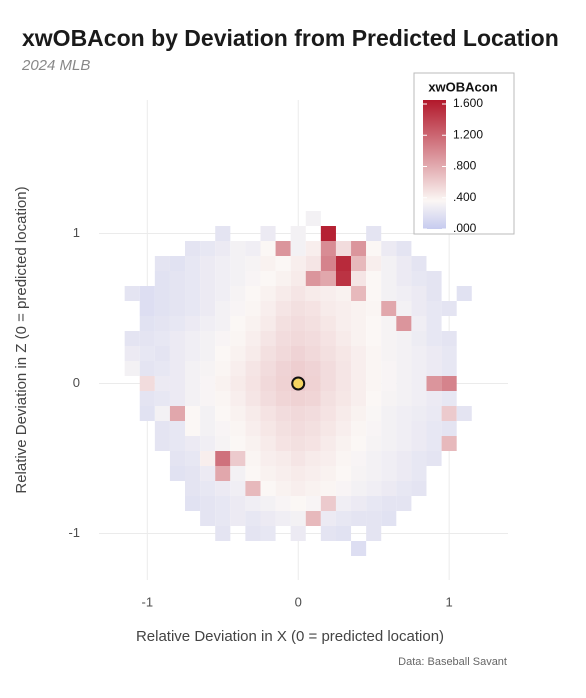 This screenshot has height=698, width=586. I want to click on colorbar-label: .000, so click(465, 228).